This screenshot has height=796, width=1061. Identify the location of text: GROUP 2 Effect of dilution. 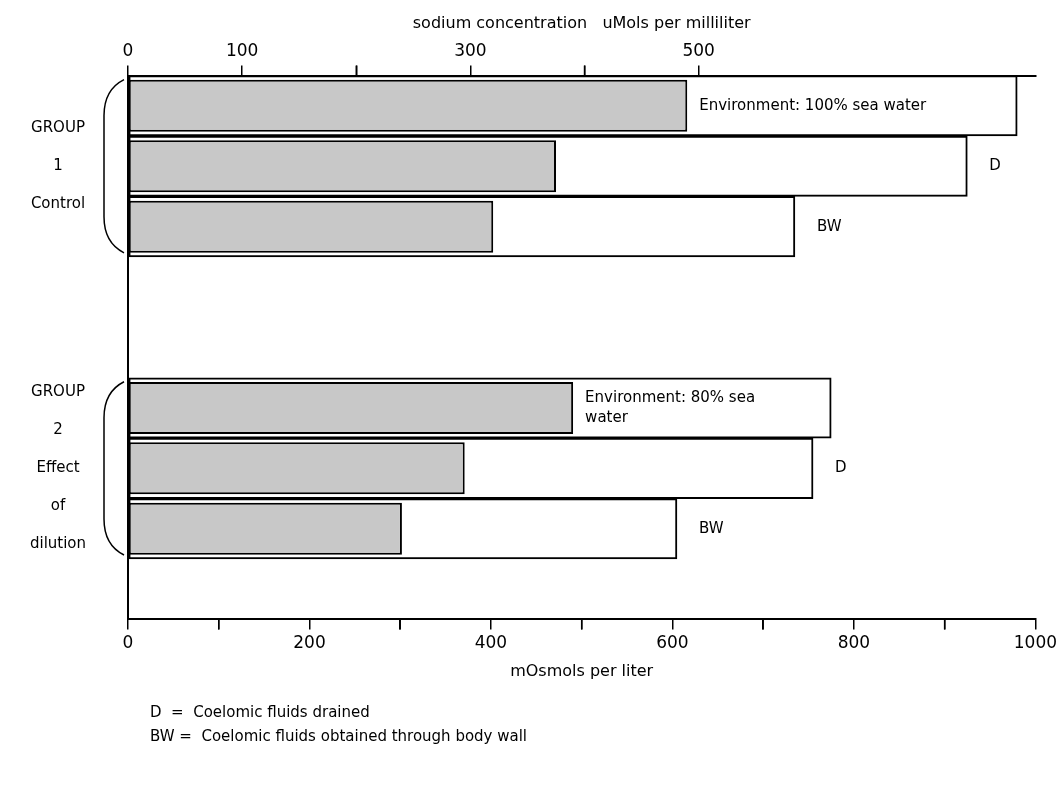
(58, 467).